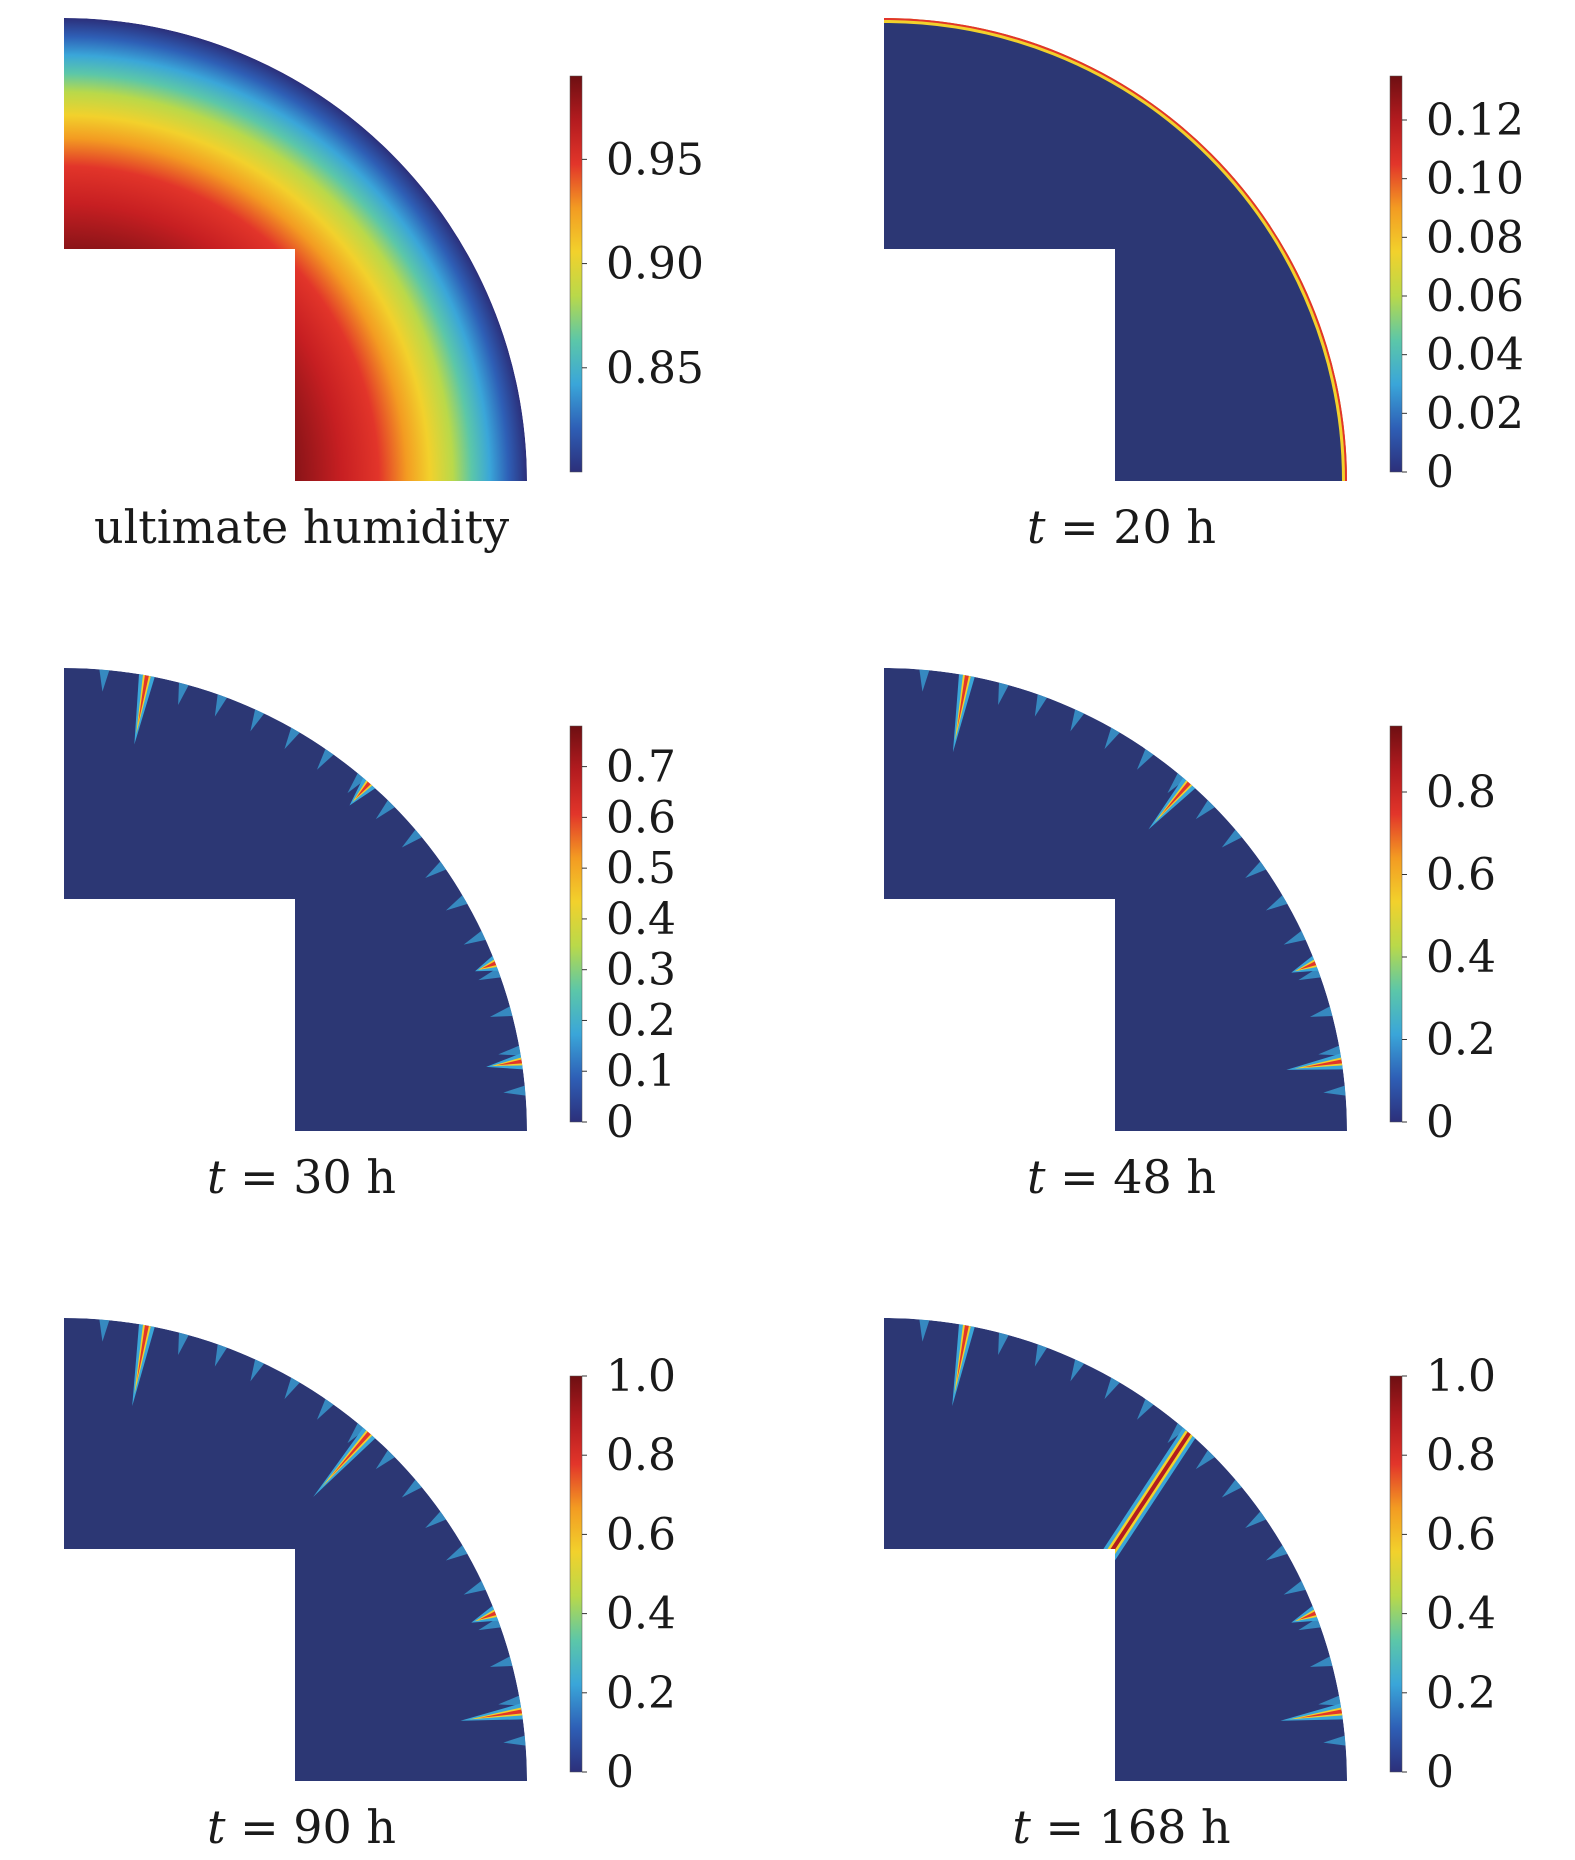  What do you see at coordinates (295, 899) in the screenshot?
I see `field-t30` at bounding box center [295, 899].